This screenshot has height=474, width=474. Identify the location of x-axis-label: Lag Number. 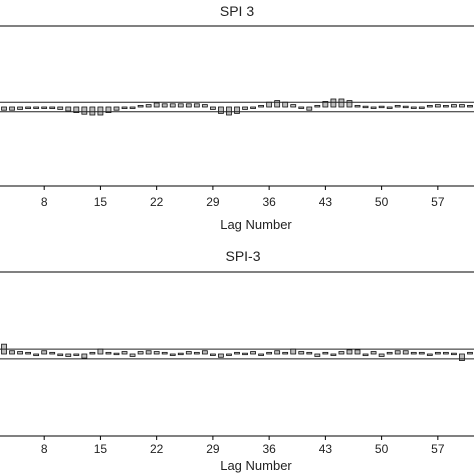
(256, 224).